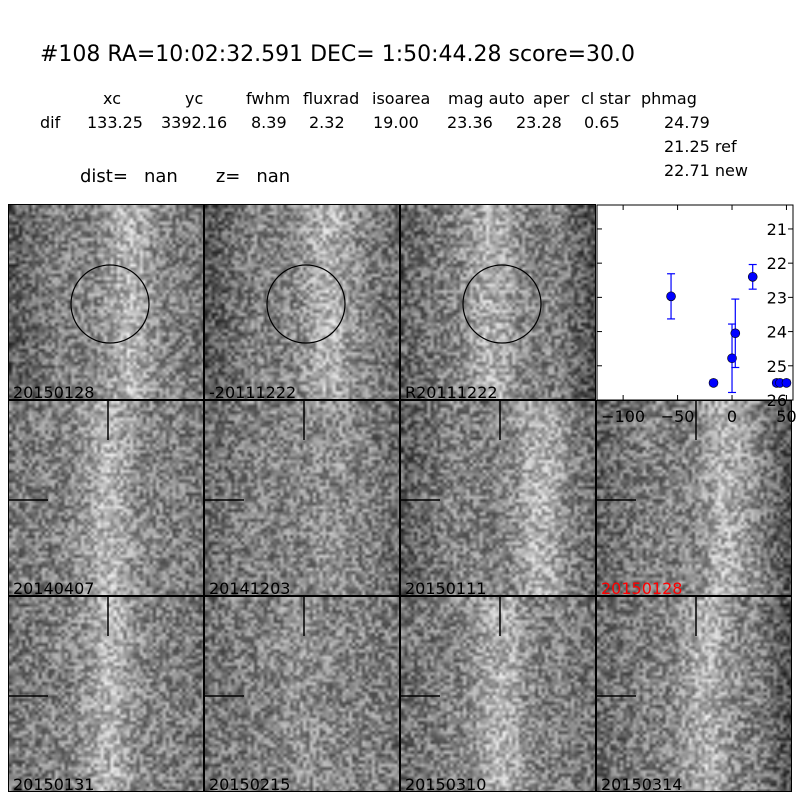 Image resolution: width=800 pixels, height=800 pixels. I want to click on x-tick-label: 0, so click(732, 415).